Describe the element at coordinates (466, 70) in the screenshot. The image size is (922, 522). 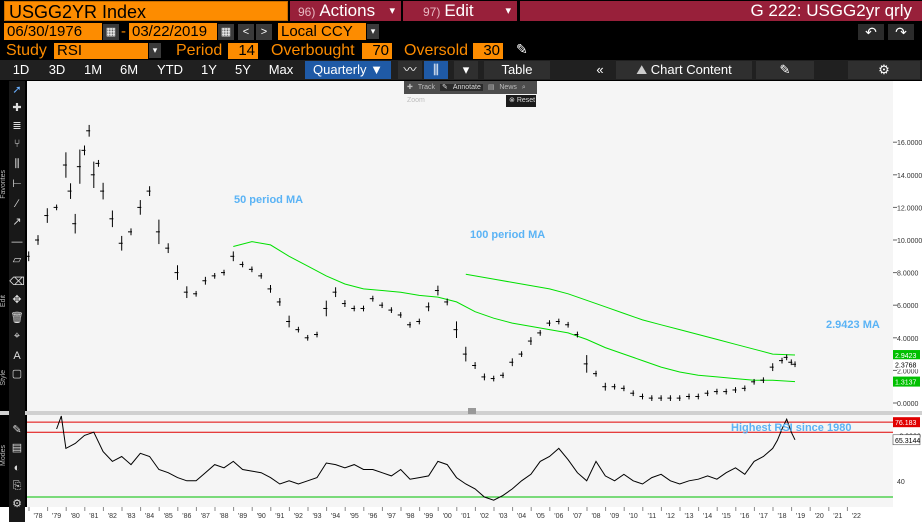
I see `chart-type-chevron-down-icon: ▾` at that location.